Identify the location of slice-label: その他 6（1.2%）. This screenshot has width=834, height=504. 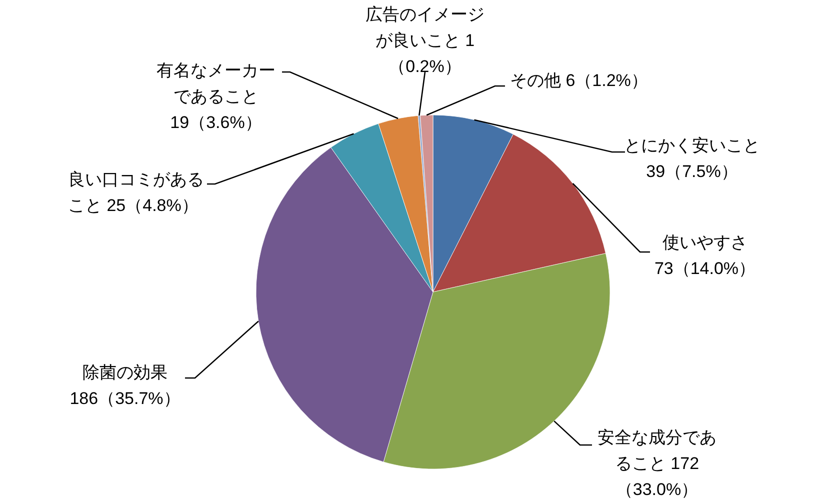
(579, 81).